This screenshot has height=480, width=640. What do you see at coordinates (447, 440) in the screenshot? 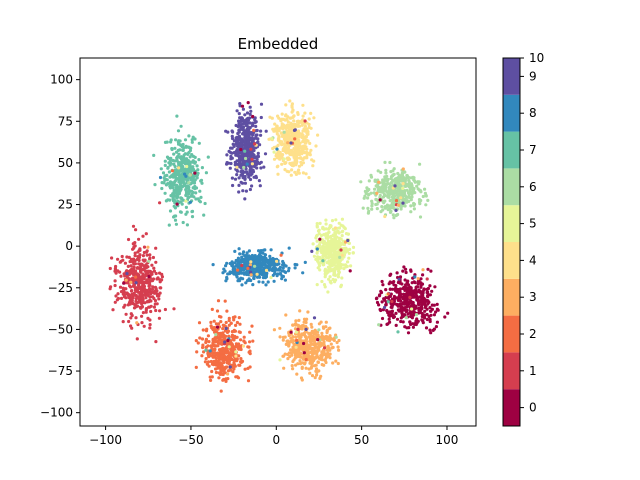
I see `x-tick-label: 100` at bounding box center [447, 440].